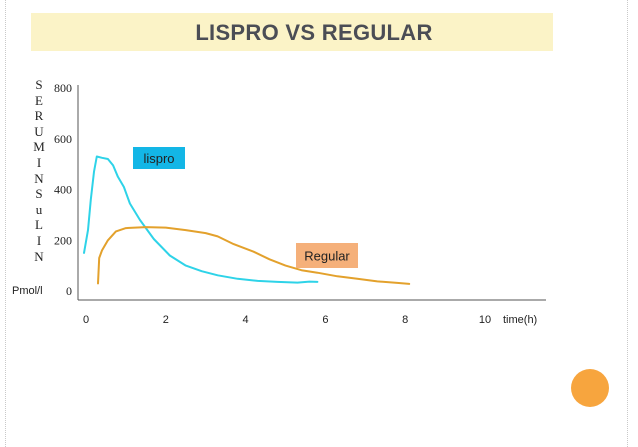  I want to click on y-tick-label: 200, so click(63, 240).